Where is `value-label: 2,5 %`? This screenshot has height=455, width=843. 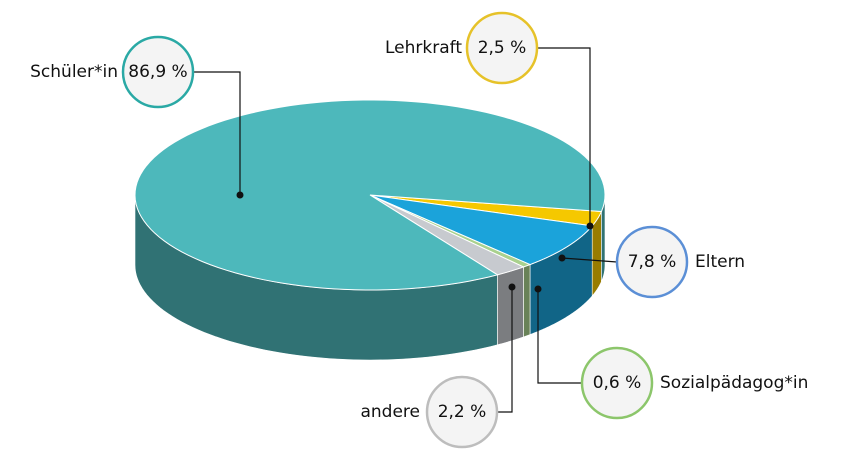 value-label: 2,5 % is located at coordinates (502, 48).